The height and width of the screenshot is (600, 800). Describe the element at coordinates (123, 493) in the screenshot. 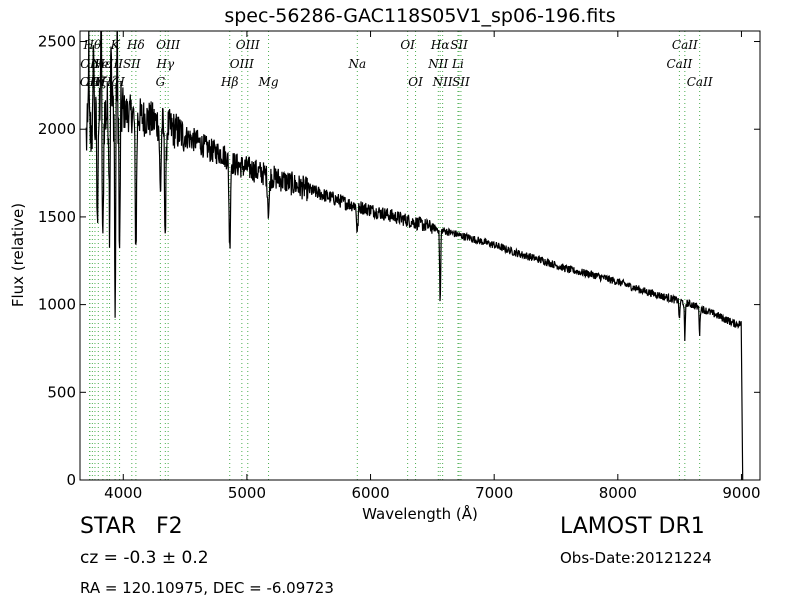

I see `x-tick-label: 4000` at that location.